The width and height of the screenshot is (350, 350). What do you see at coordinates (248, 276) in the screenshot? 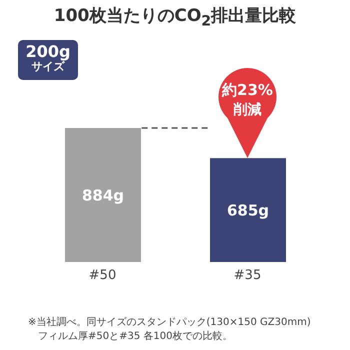
I see `x-tick-label: #35` at bounding box center [248, 276].